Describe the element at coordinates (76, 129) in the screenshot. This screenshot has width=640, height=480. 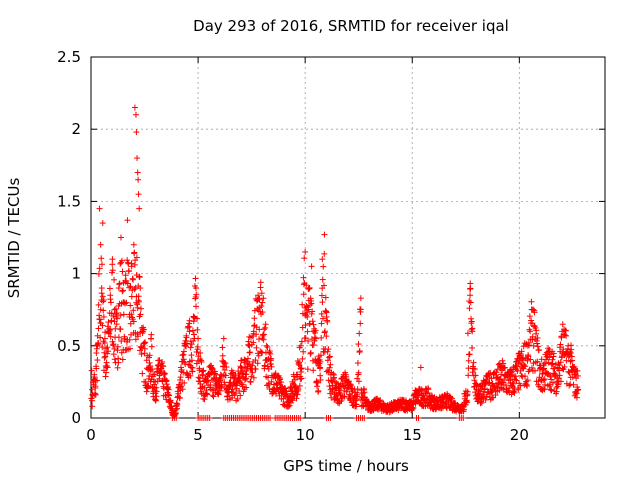
I see `y-tick-label: 2` at that location.